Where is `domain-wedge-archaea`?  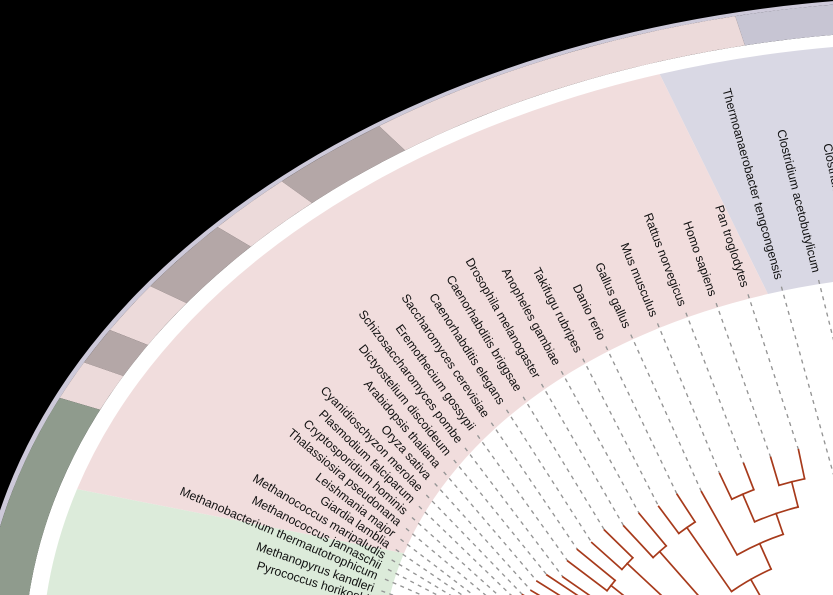 domain-wedge-archaea is located at coordinates (224, 542).